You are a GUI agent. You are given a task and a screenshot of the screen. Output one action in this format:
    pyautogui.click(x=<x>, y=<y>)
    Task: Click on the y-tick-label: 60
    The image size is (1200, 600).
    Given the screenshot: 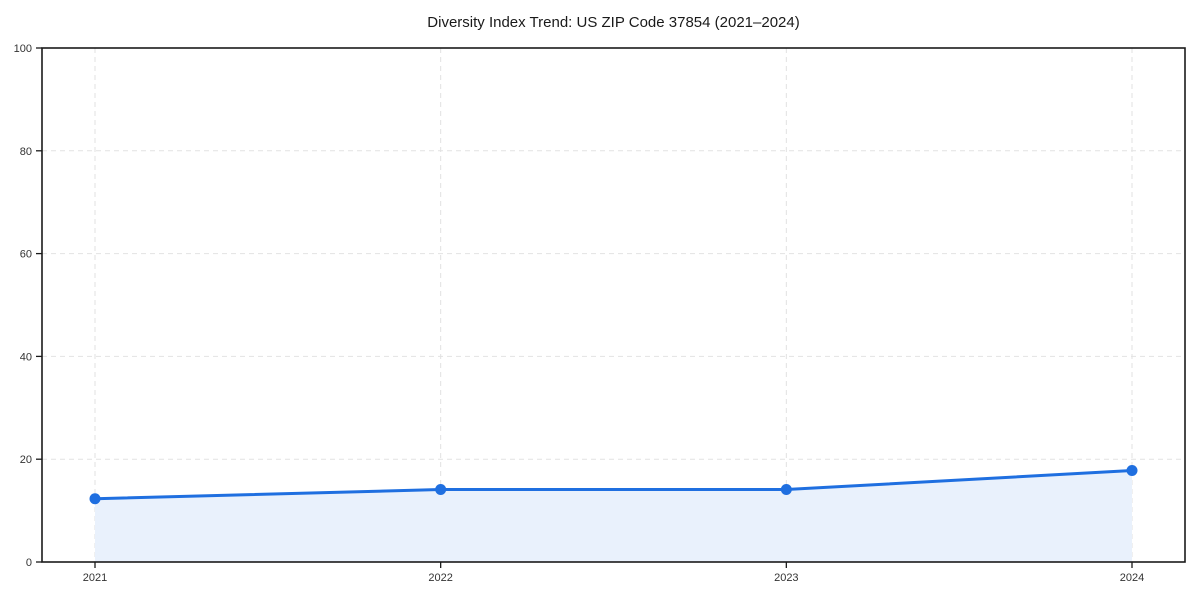 What is the action you would take?
    pyautogui.click(x=26, y=255)
    